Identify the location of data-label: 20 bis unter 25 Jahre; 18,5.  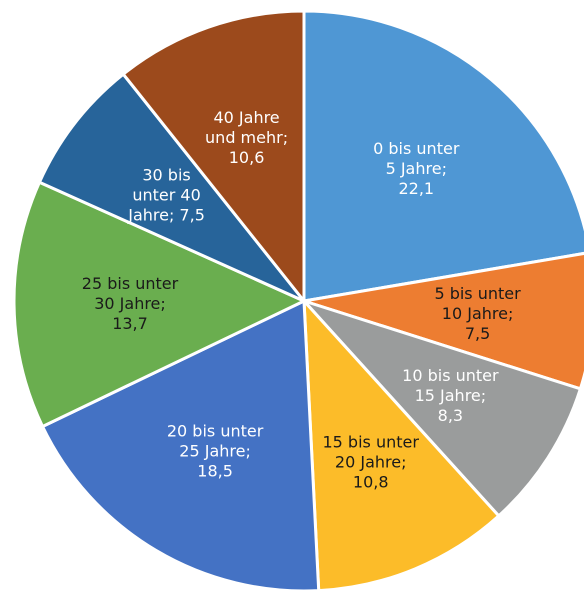
(215, 451).